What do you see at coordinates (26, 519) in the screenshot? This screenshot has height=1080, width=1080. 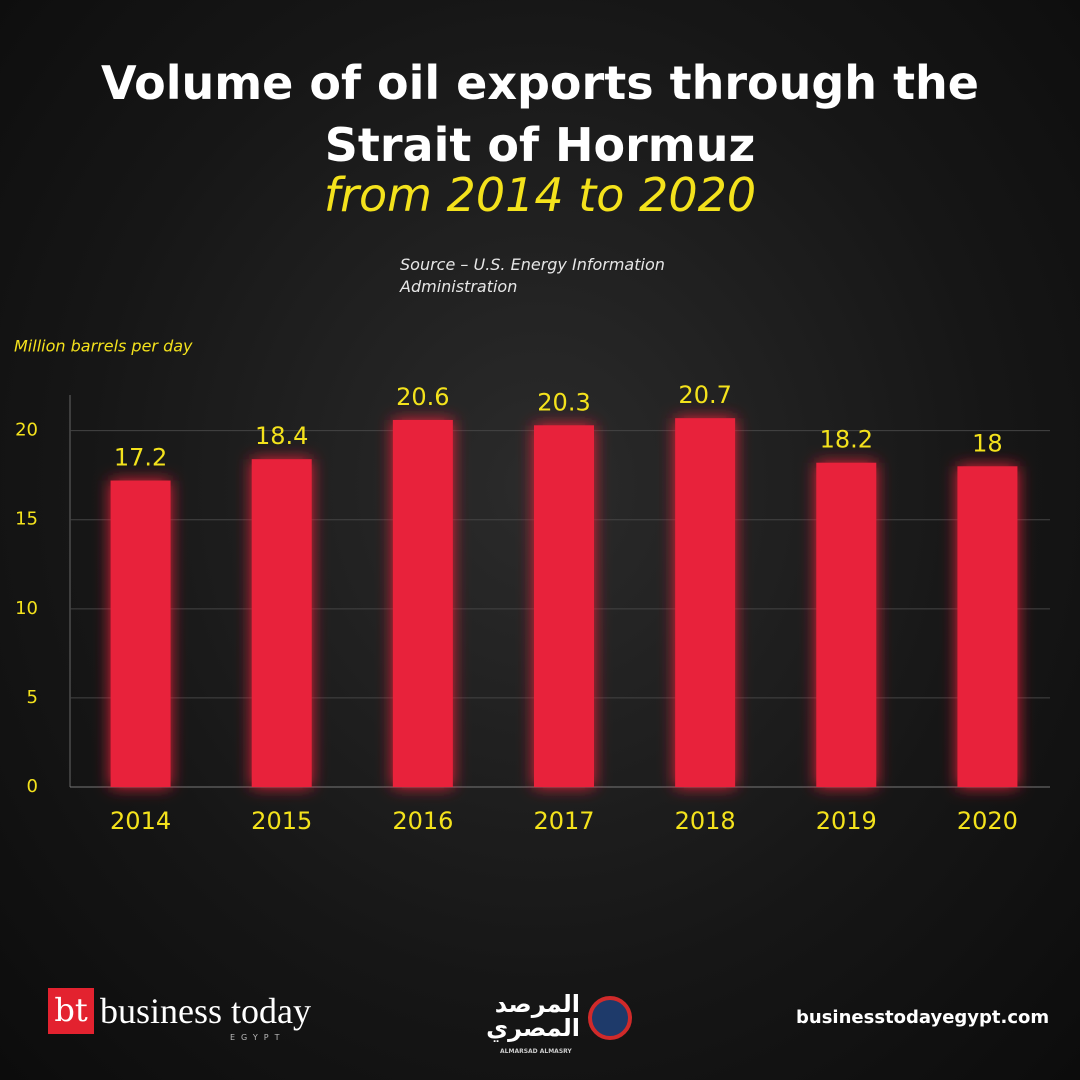 I see `y-tick-label: 15` at bounding box center [26, 519].